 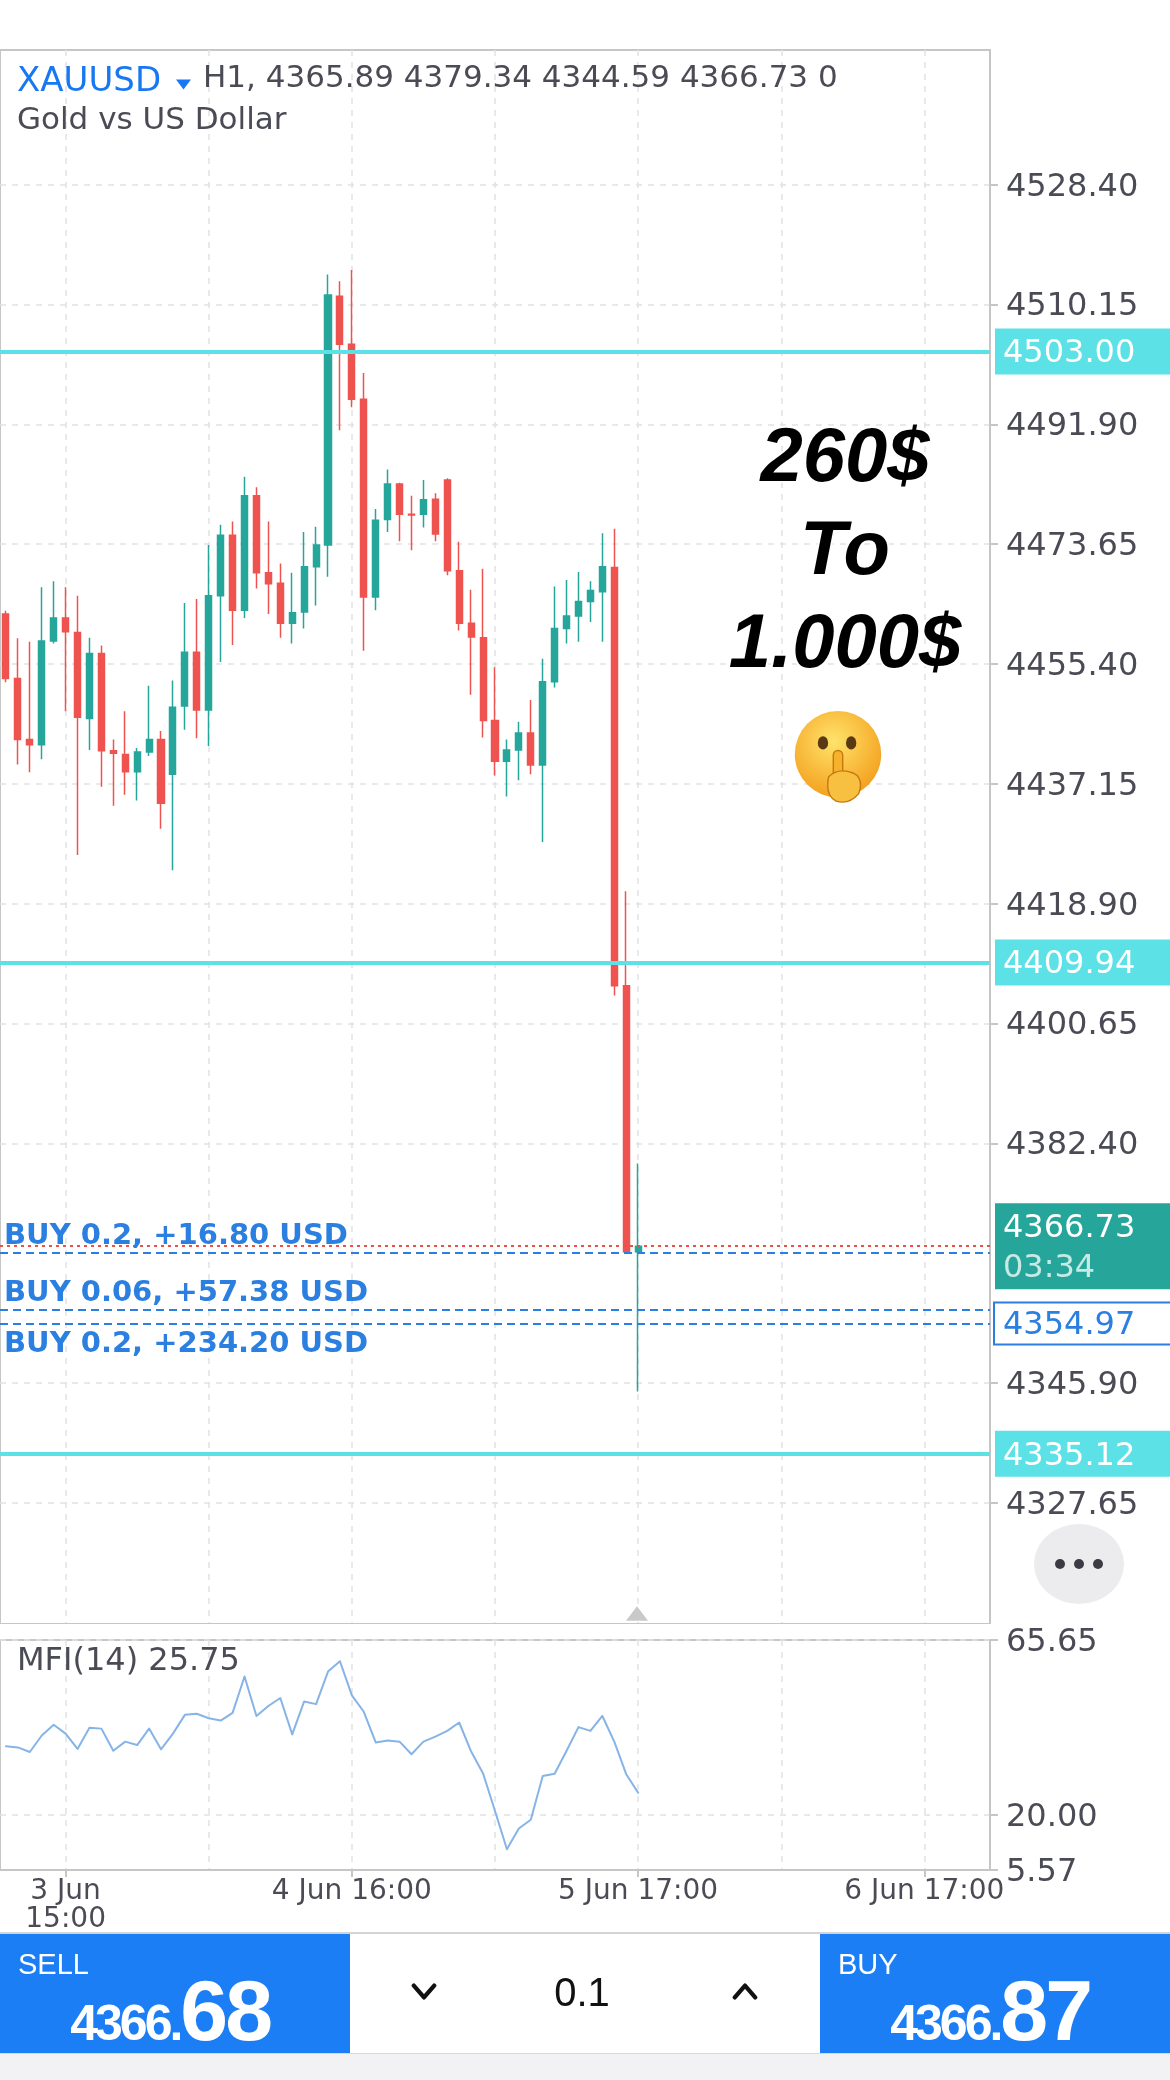 What do you see at coordinates (65, 1903) in the screenshot?
I see `x-tick-label: 3 Jun 15:00` at bounding box center [65, 1903].